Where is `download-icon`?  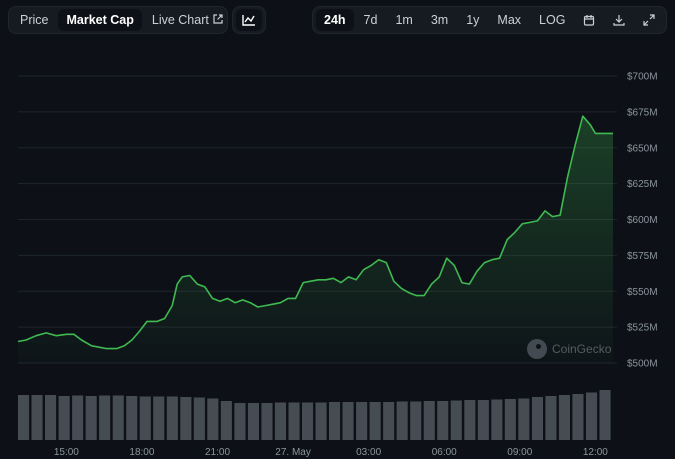
download-icon is located at coordinates (619, 20).